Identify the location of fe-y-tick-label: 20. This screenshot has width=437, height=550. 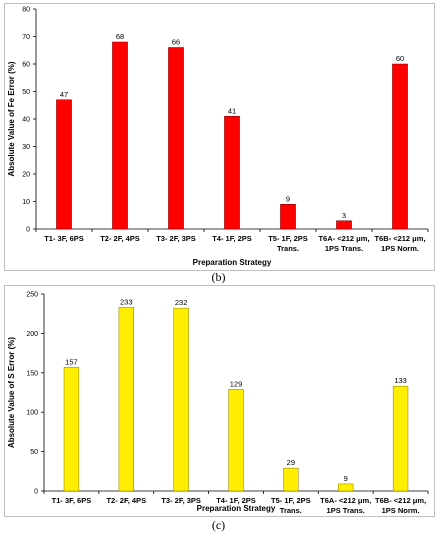
(26, 175).